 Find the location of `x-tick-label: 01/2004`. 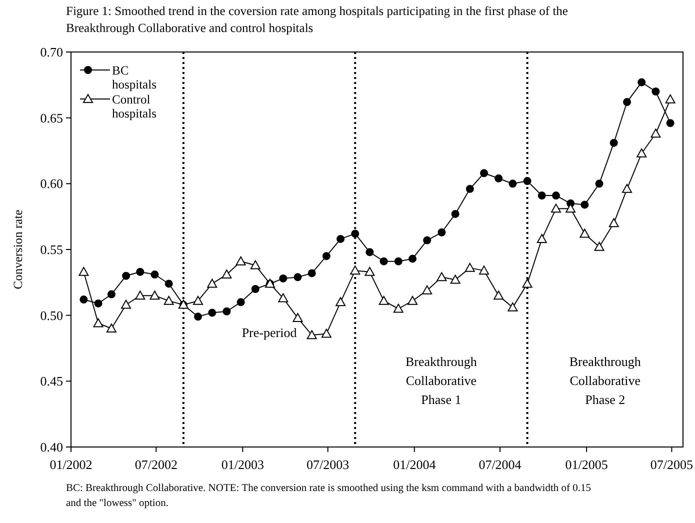

x-tick-label: 01/2004 is located at coordinates (414, 464).